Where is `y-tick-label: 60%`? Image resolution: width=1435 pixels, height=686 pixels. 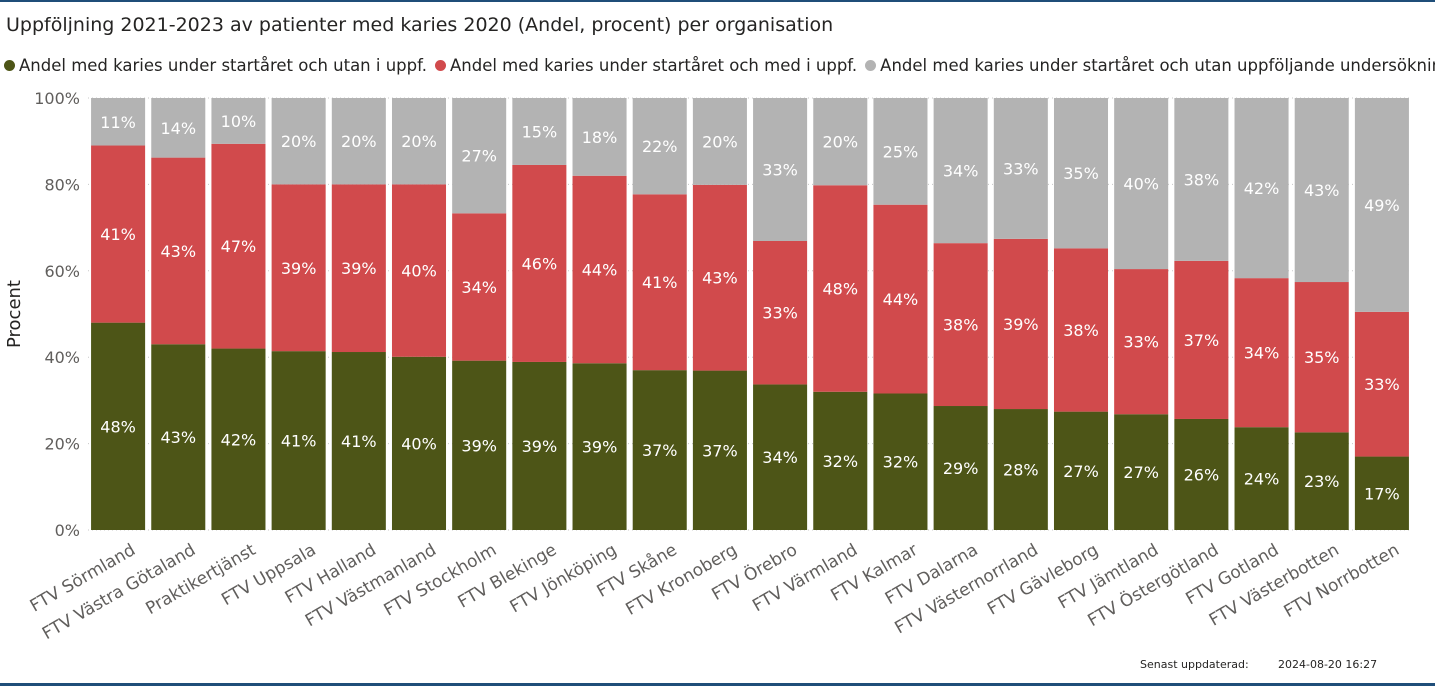
y-tick-label: 60% is located at coordinates (62, 271).